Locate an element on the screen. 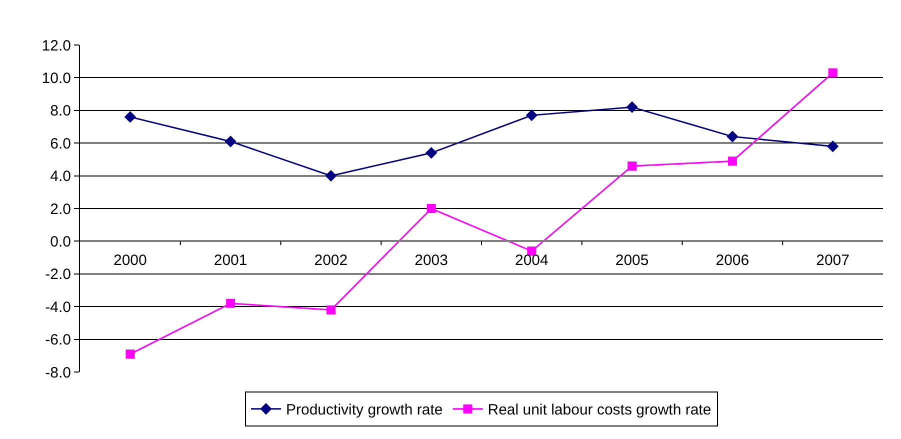 The width and height of the screenshot is (901, 439). x-tick-label: 2007 is located at coordinates (833, 260).